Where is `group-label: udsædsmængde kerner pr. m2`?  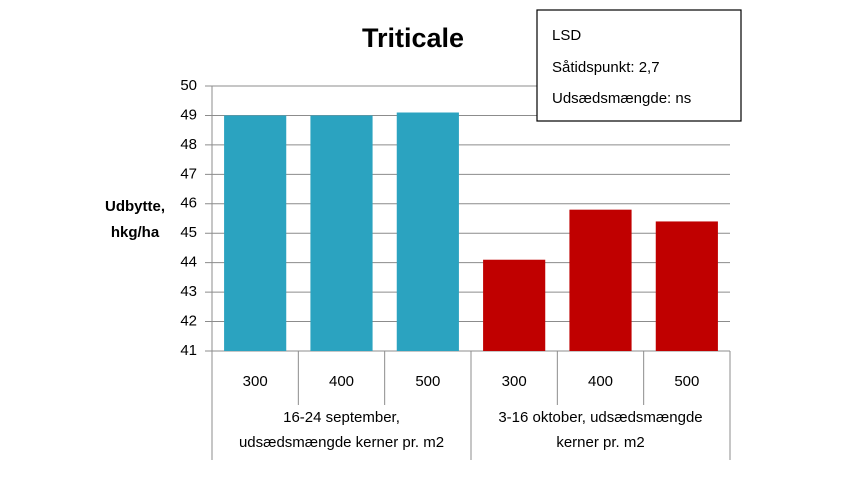 group-label: udsædsmængde kerner pr. m2 is located at coordinates (341, 442).